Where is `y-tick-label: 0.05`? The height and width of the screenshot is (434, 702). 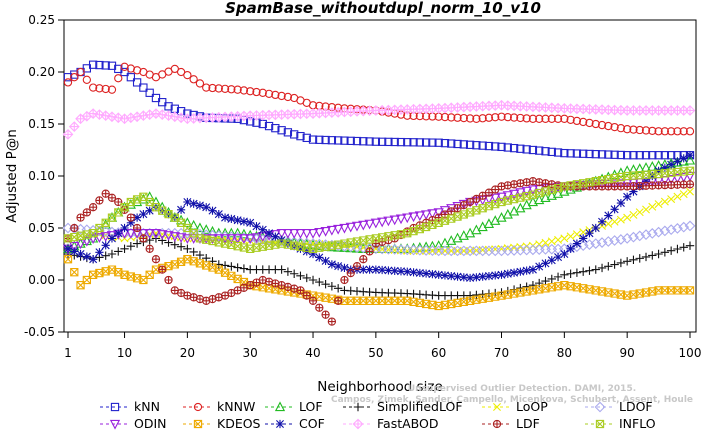 y-tick-label: 0.05 is located at coordinates (41, 228).